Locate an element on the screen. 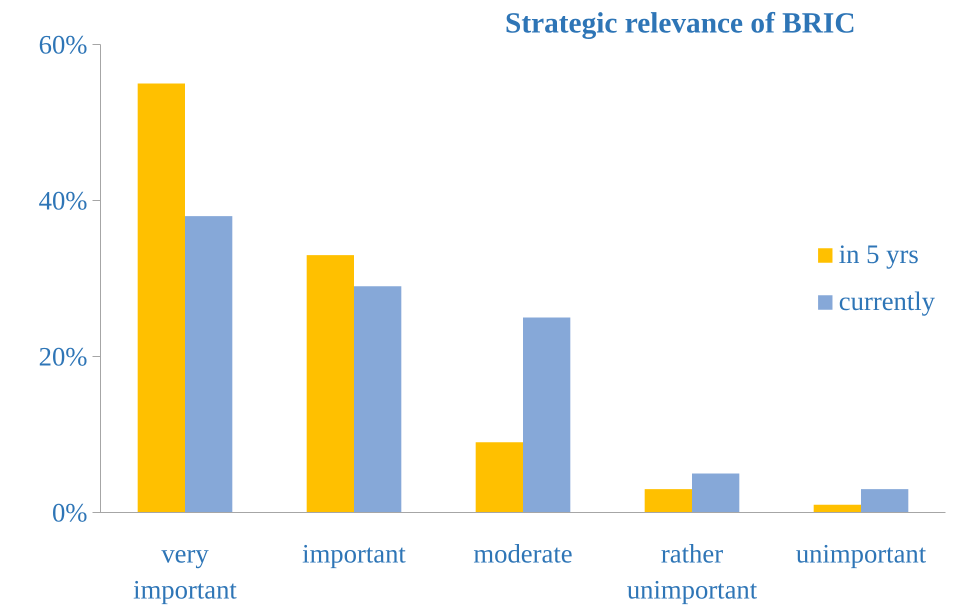  legend-label: currently is located at coordinates (886, 301).